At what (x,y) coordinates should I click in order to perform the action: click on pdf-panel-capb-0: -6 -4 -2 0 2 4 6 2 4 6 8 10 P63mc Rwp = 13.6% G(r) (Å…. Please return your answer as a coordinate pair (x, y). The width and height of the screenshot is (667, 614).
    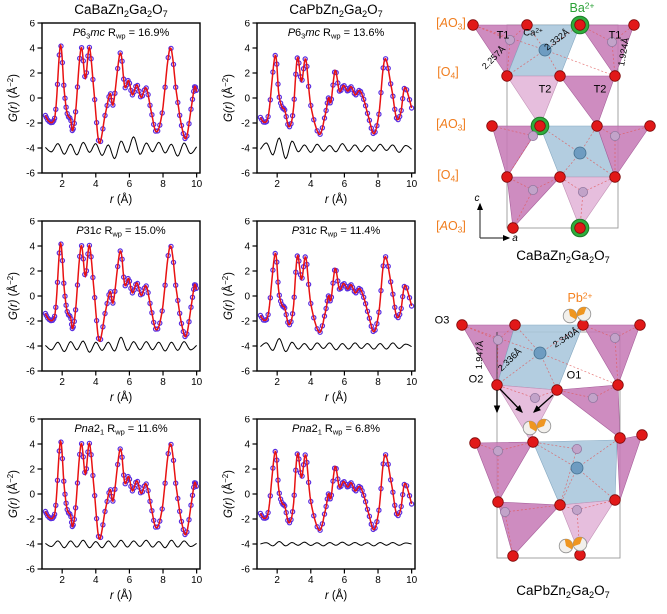
    Looking at the image, I should click on (322, 119).